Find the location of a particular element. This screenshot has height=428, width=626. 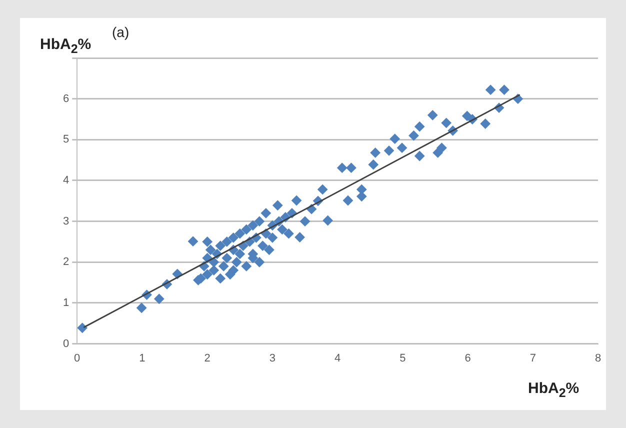

text: (a) is located at coordinates (121, 32).